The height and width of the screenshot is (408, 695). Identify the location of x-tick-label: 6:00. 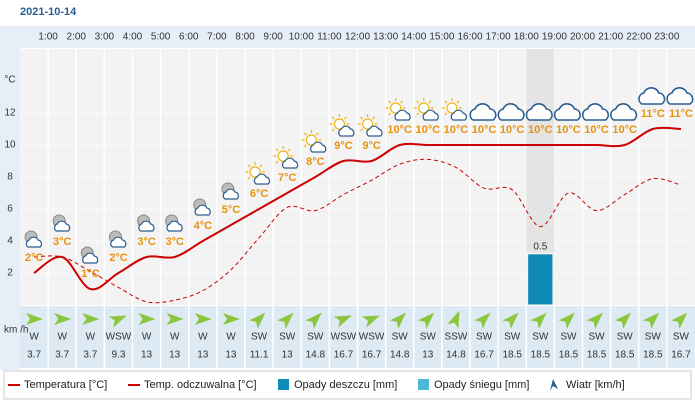
(189, 37).